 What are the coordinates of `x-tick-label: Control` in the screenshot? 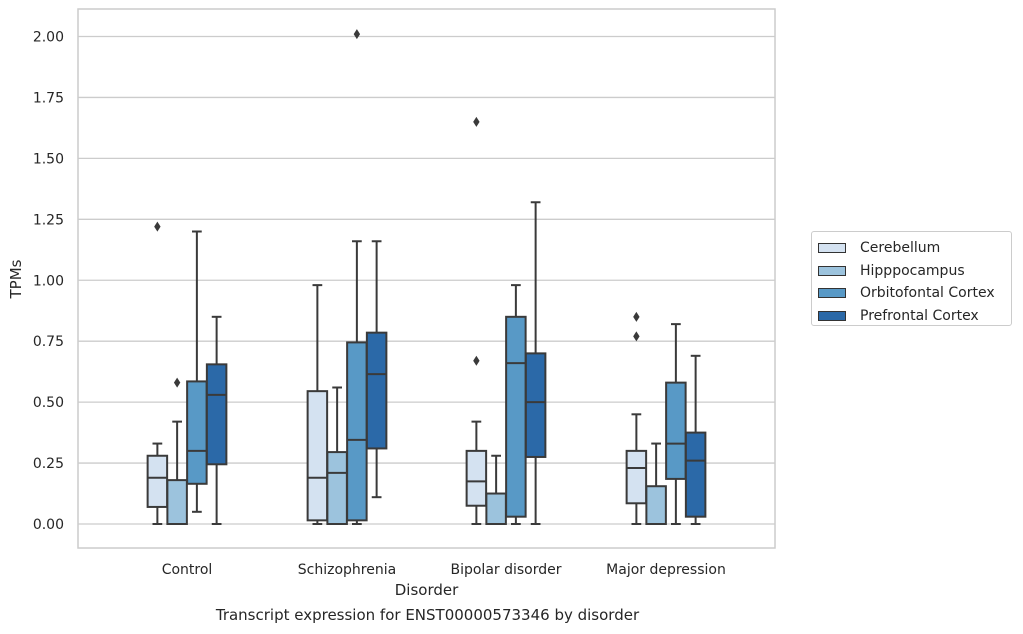 It's located at (187, 570).